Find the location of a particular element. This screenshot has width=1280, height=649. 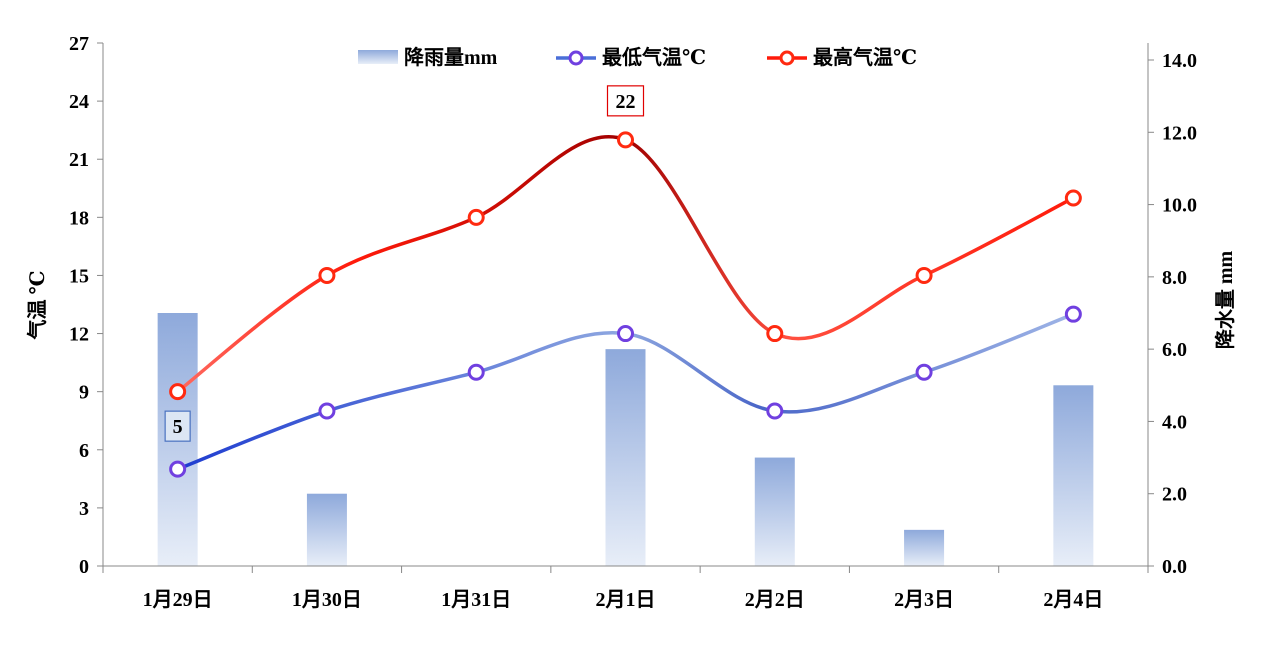

y2-tick-label: 12.0 is located at coordinates (1179, 133).